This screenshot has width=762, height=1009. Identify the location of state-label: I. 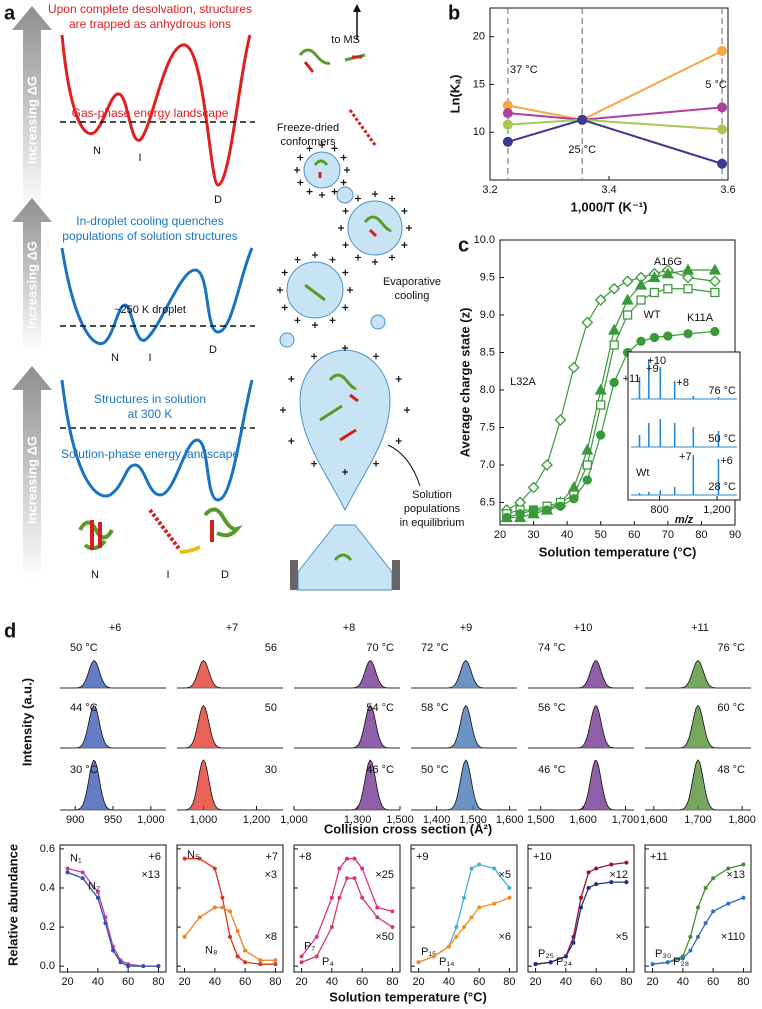
(139, 158).